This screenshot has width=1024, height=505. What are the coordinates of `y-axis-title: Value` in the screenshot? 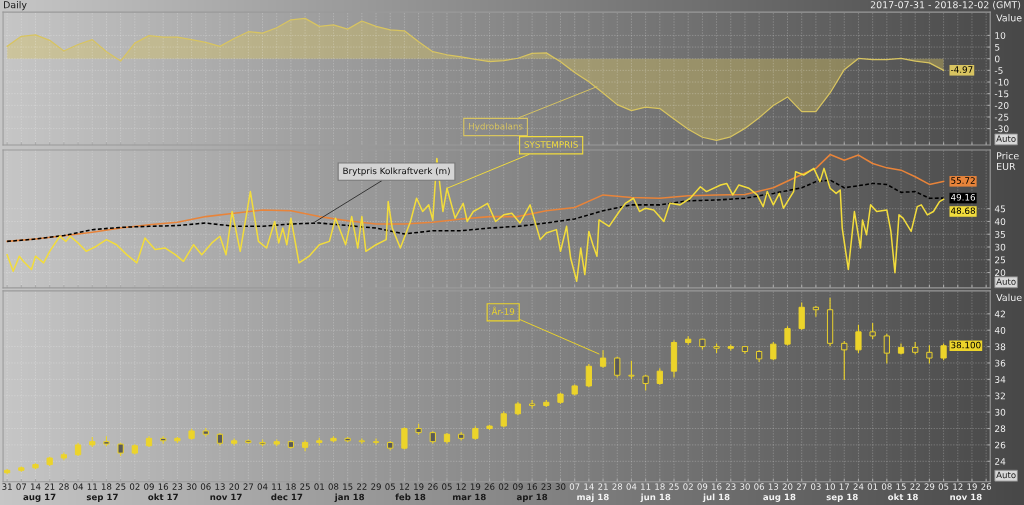 It's located at (1009, 18).